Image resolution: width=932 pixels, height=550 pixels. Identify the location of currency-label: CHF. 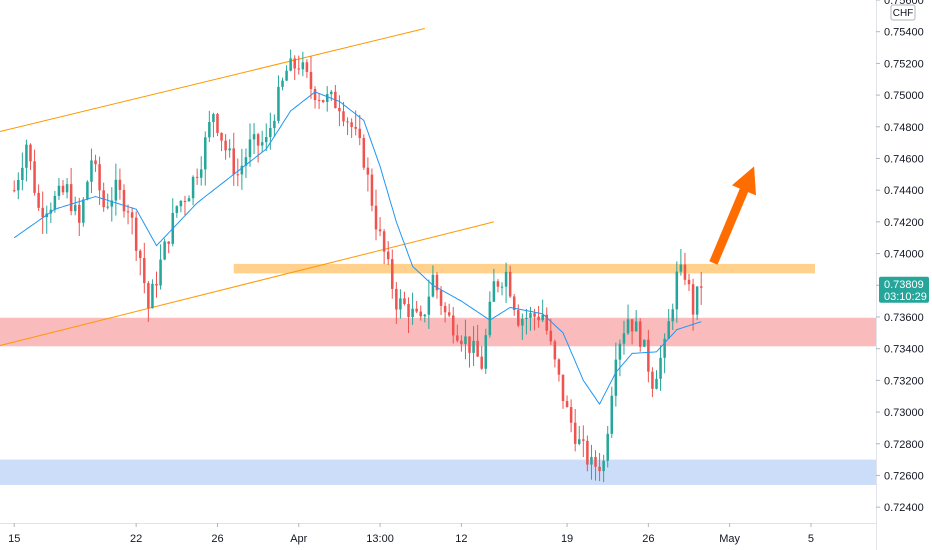
(903, 13).